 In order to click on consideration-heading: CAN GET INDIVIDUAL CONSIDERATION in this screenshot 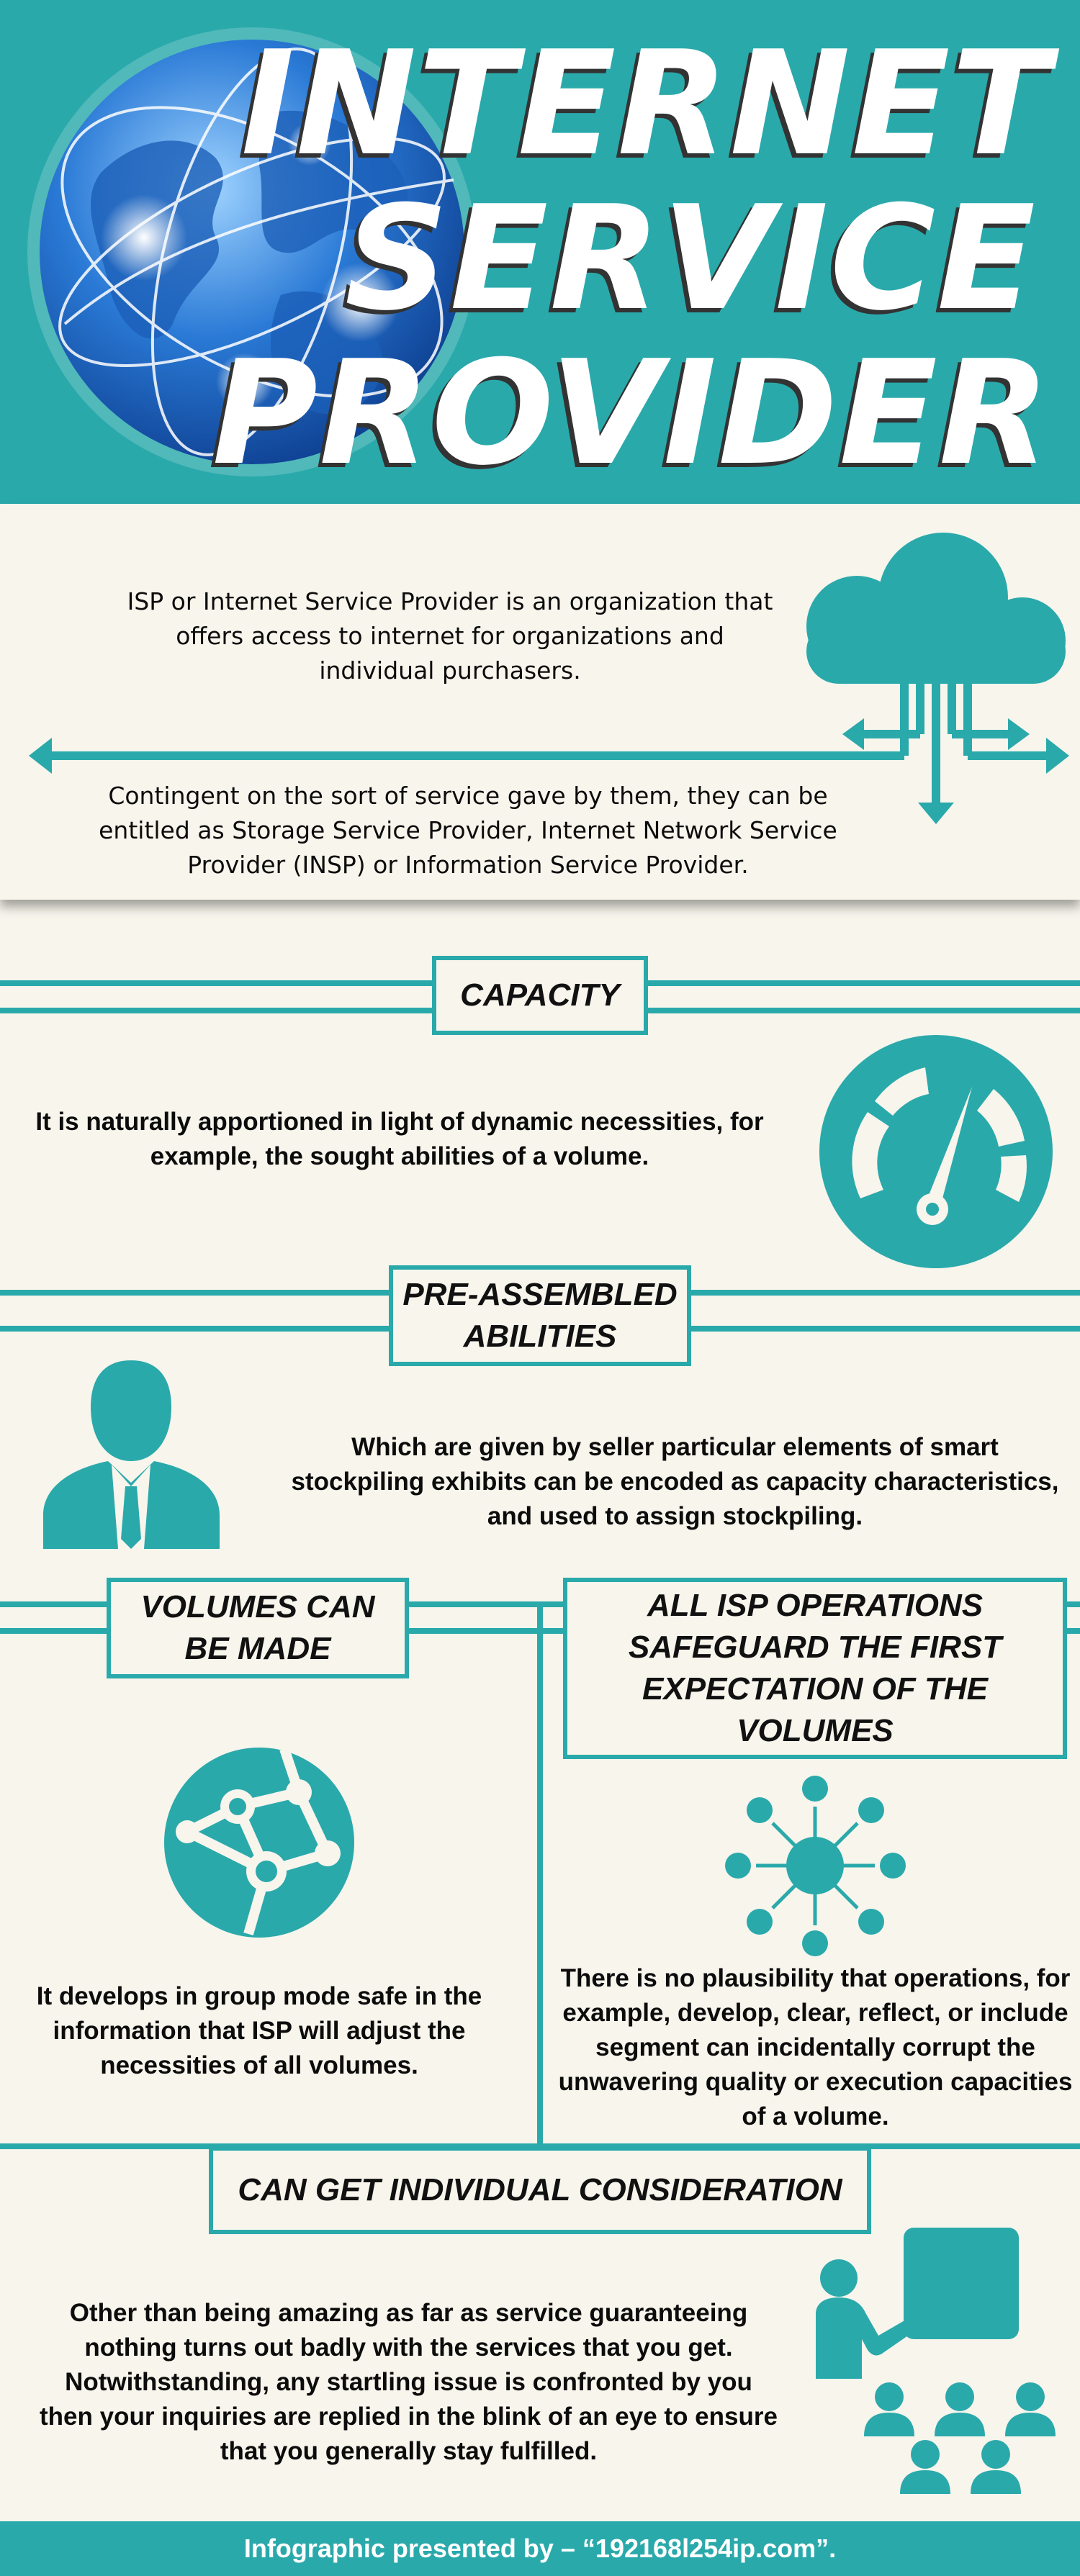, I will do `click(540, 2189)`.